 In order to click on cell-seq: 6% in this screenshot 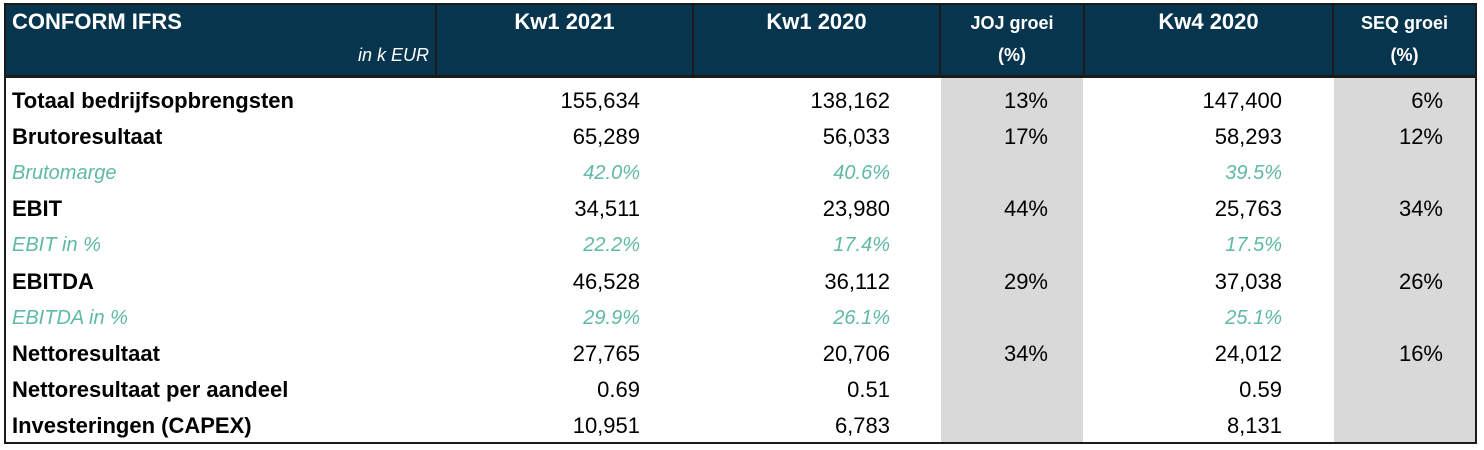, I will do `click(1427, 100)`.